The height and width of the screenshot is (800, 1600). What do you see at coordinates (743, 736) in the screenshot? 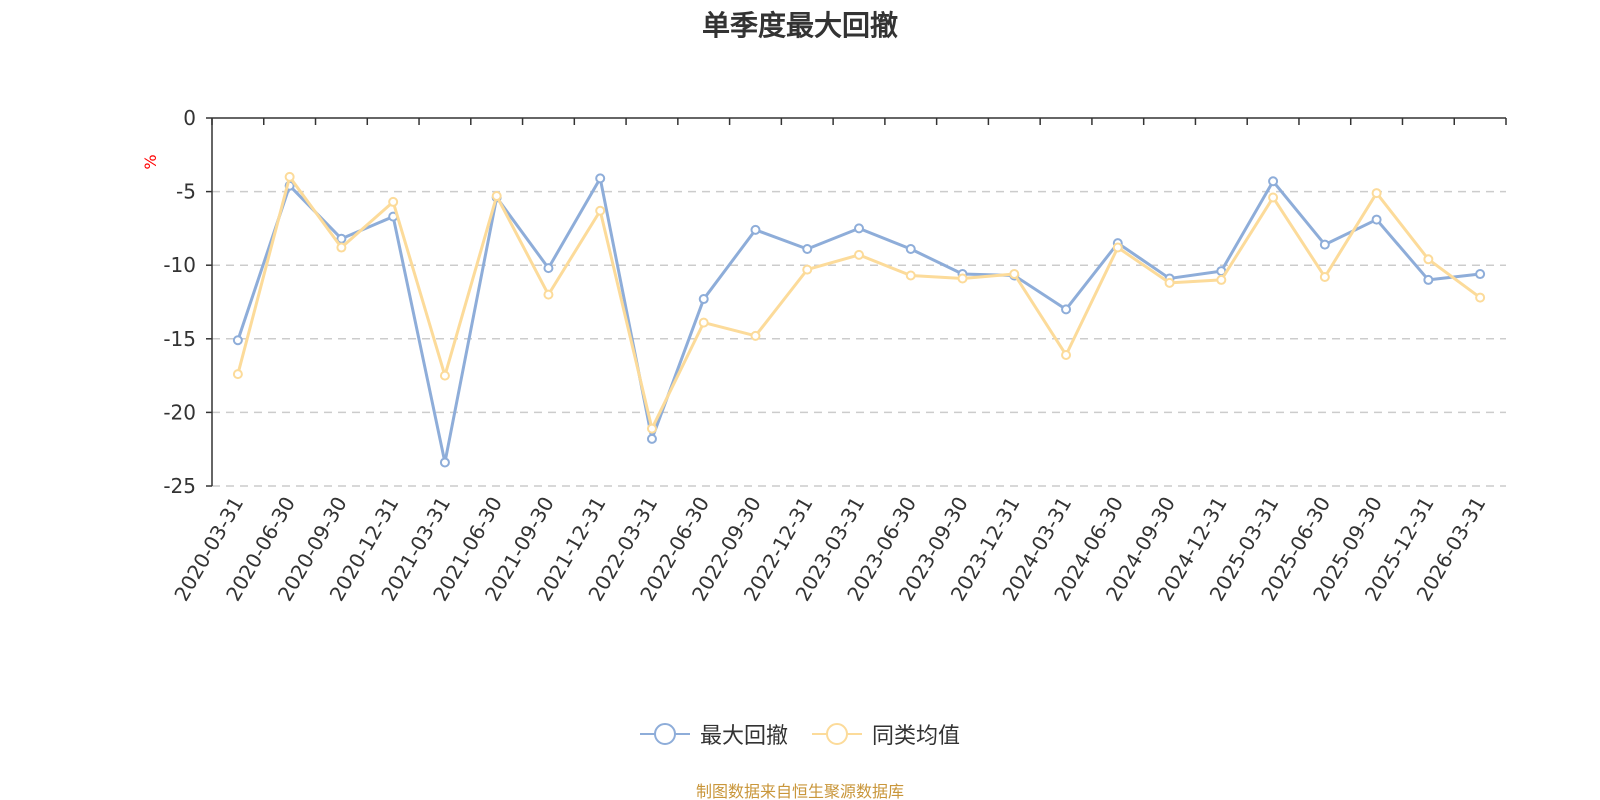
I see `legend-label-max-drawdown: 最大回撤` at bounding box center [743, 736].